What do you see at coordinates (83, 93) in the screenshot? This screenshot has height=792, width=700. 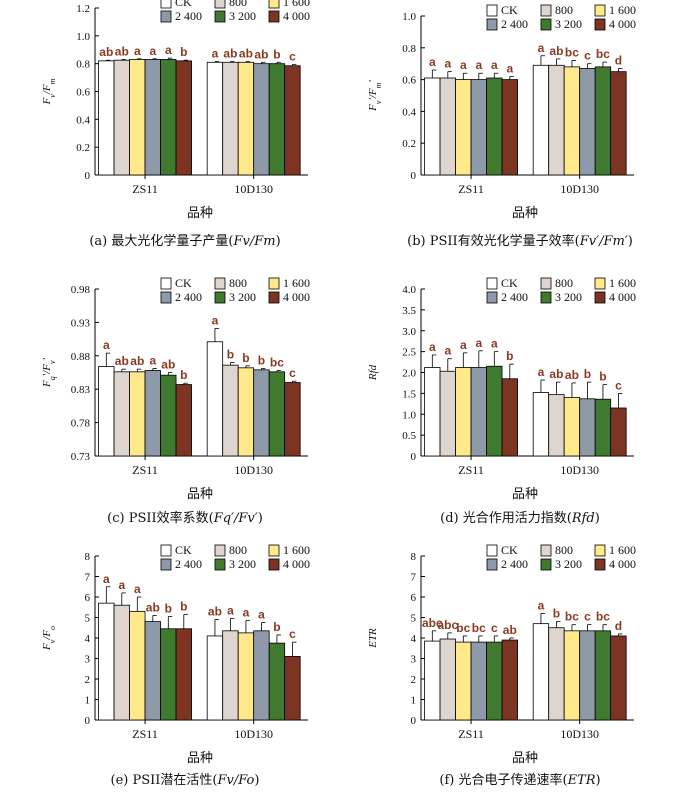 I see `y-tick-label: 0.6` at bounding box center [83, 93].